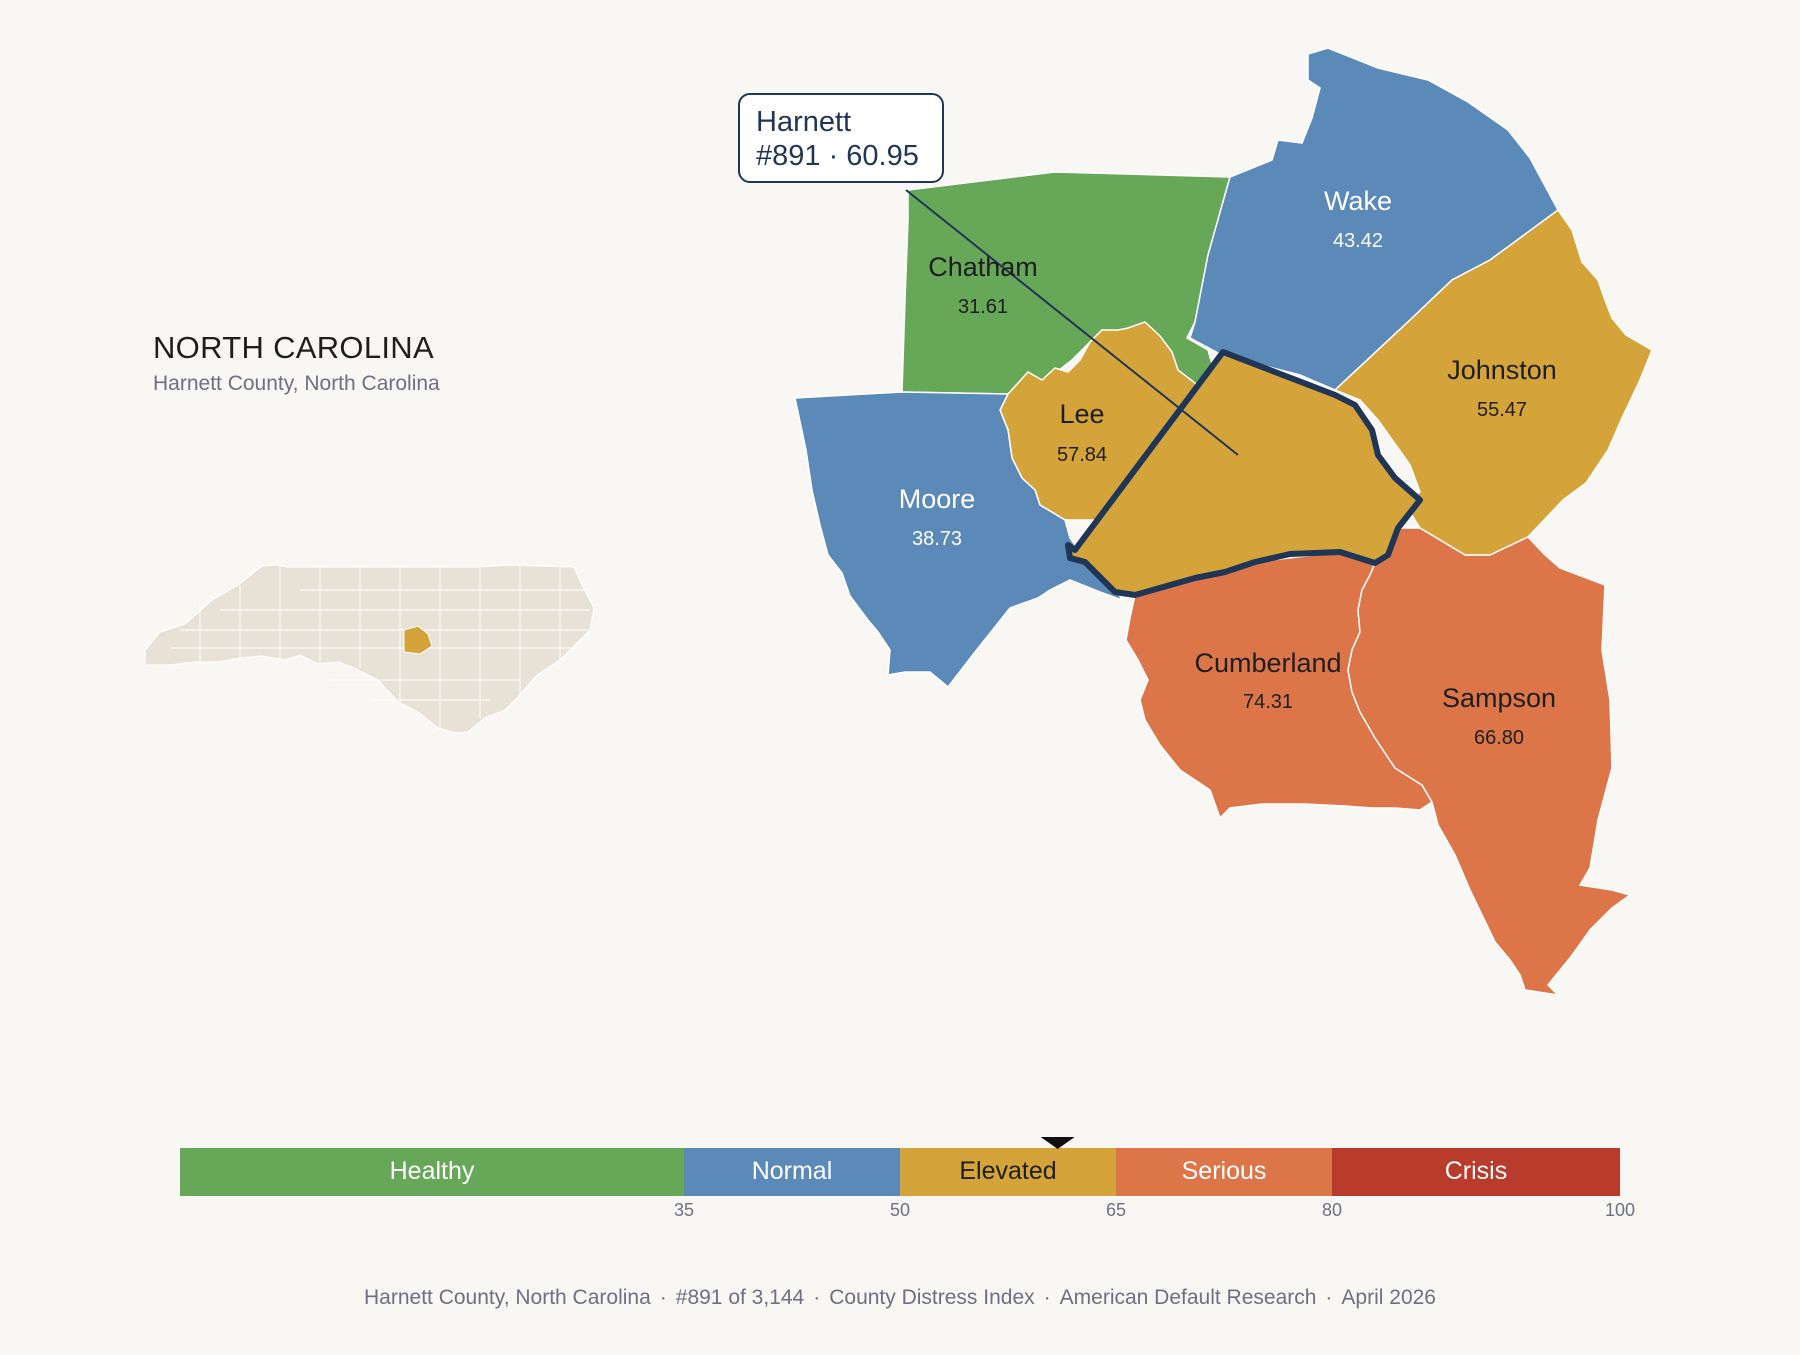 Image resolution: width=1800 pixels, height=1355 pixels. I want to click on county-callout: Harnett #891 · 60.95, so click(841, 138).